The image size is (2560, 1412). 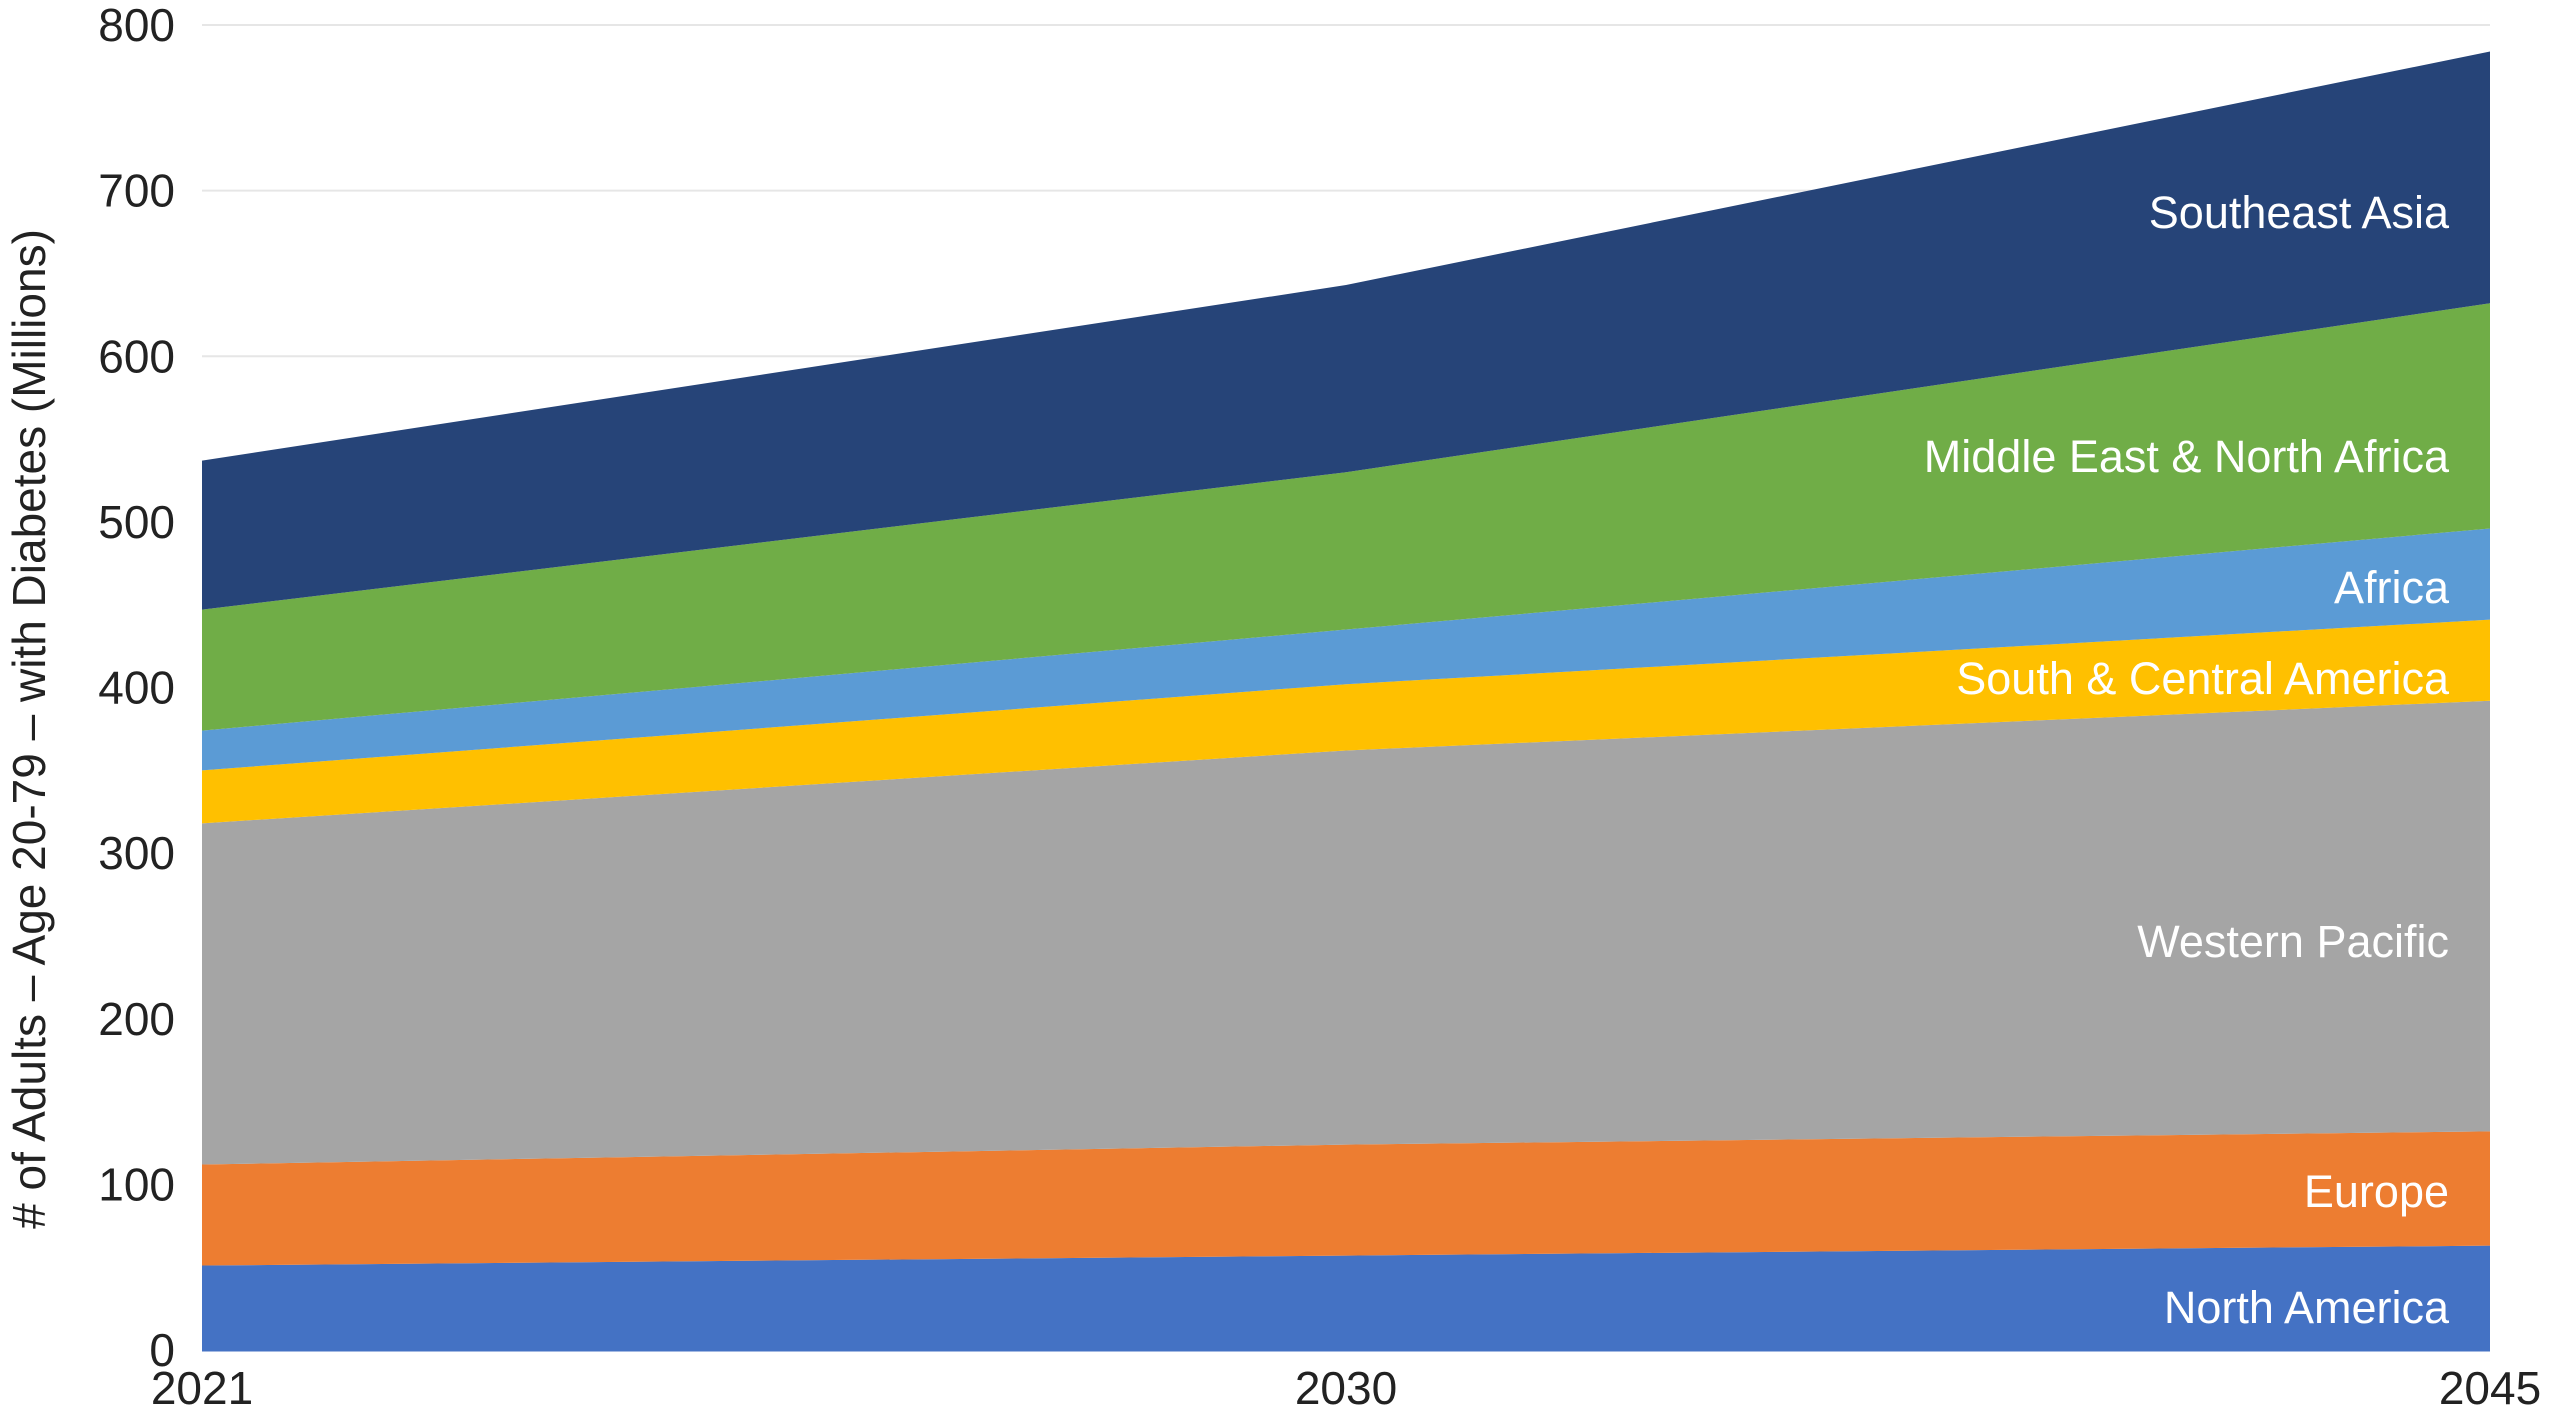 I want to click on area-south-central-america, so click(x=1346, y=721).